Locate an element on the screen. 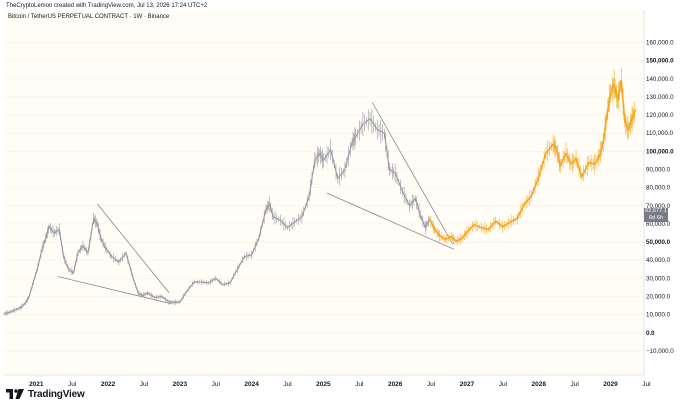 The image size is (680, 405). projection-line is located at coordinates (532, 160).